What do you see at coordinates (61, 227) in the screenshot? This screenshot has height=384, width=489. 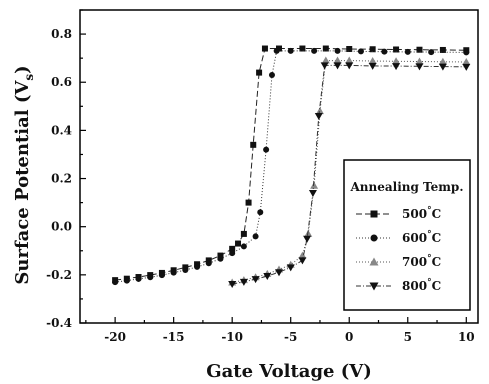 I see `y-tick-label: 0.0` at bounding box center [61, 227].